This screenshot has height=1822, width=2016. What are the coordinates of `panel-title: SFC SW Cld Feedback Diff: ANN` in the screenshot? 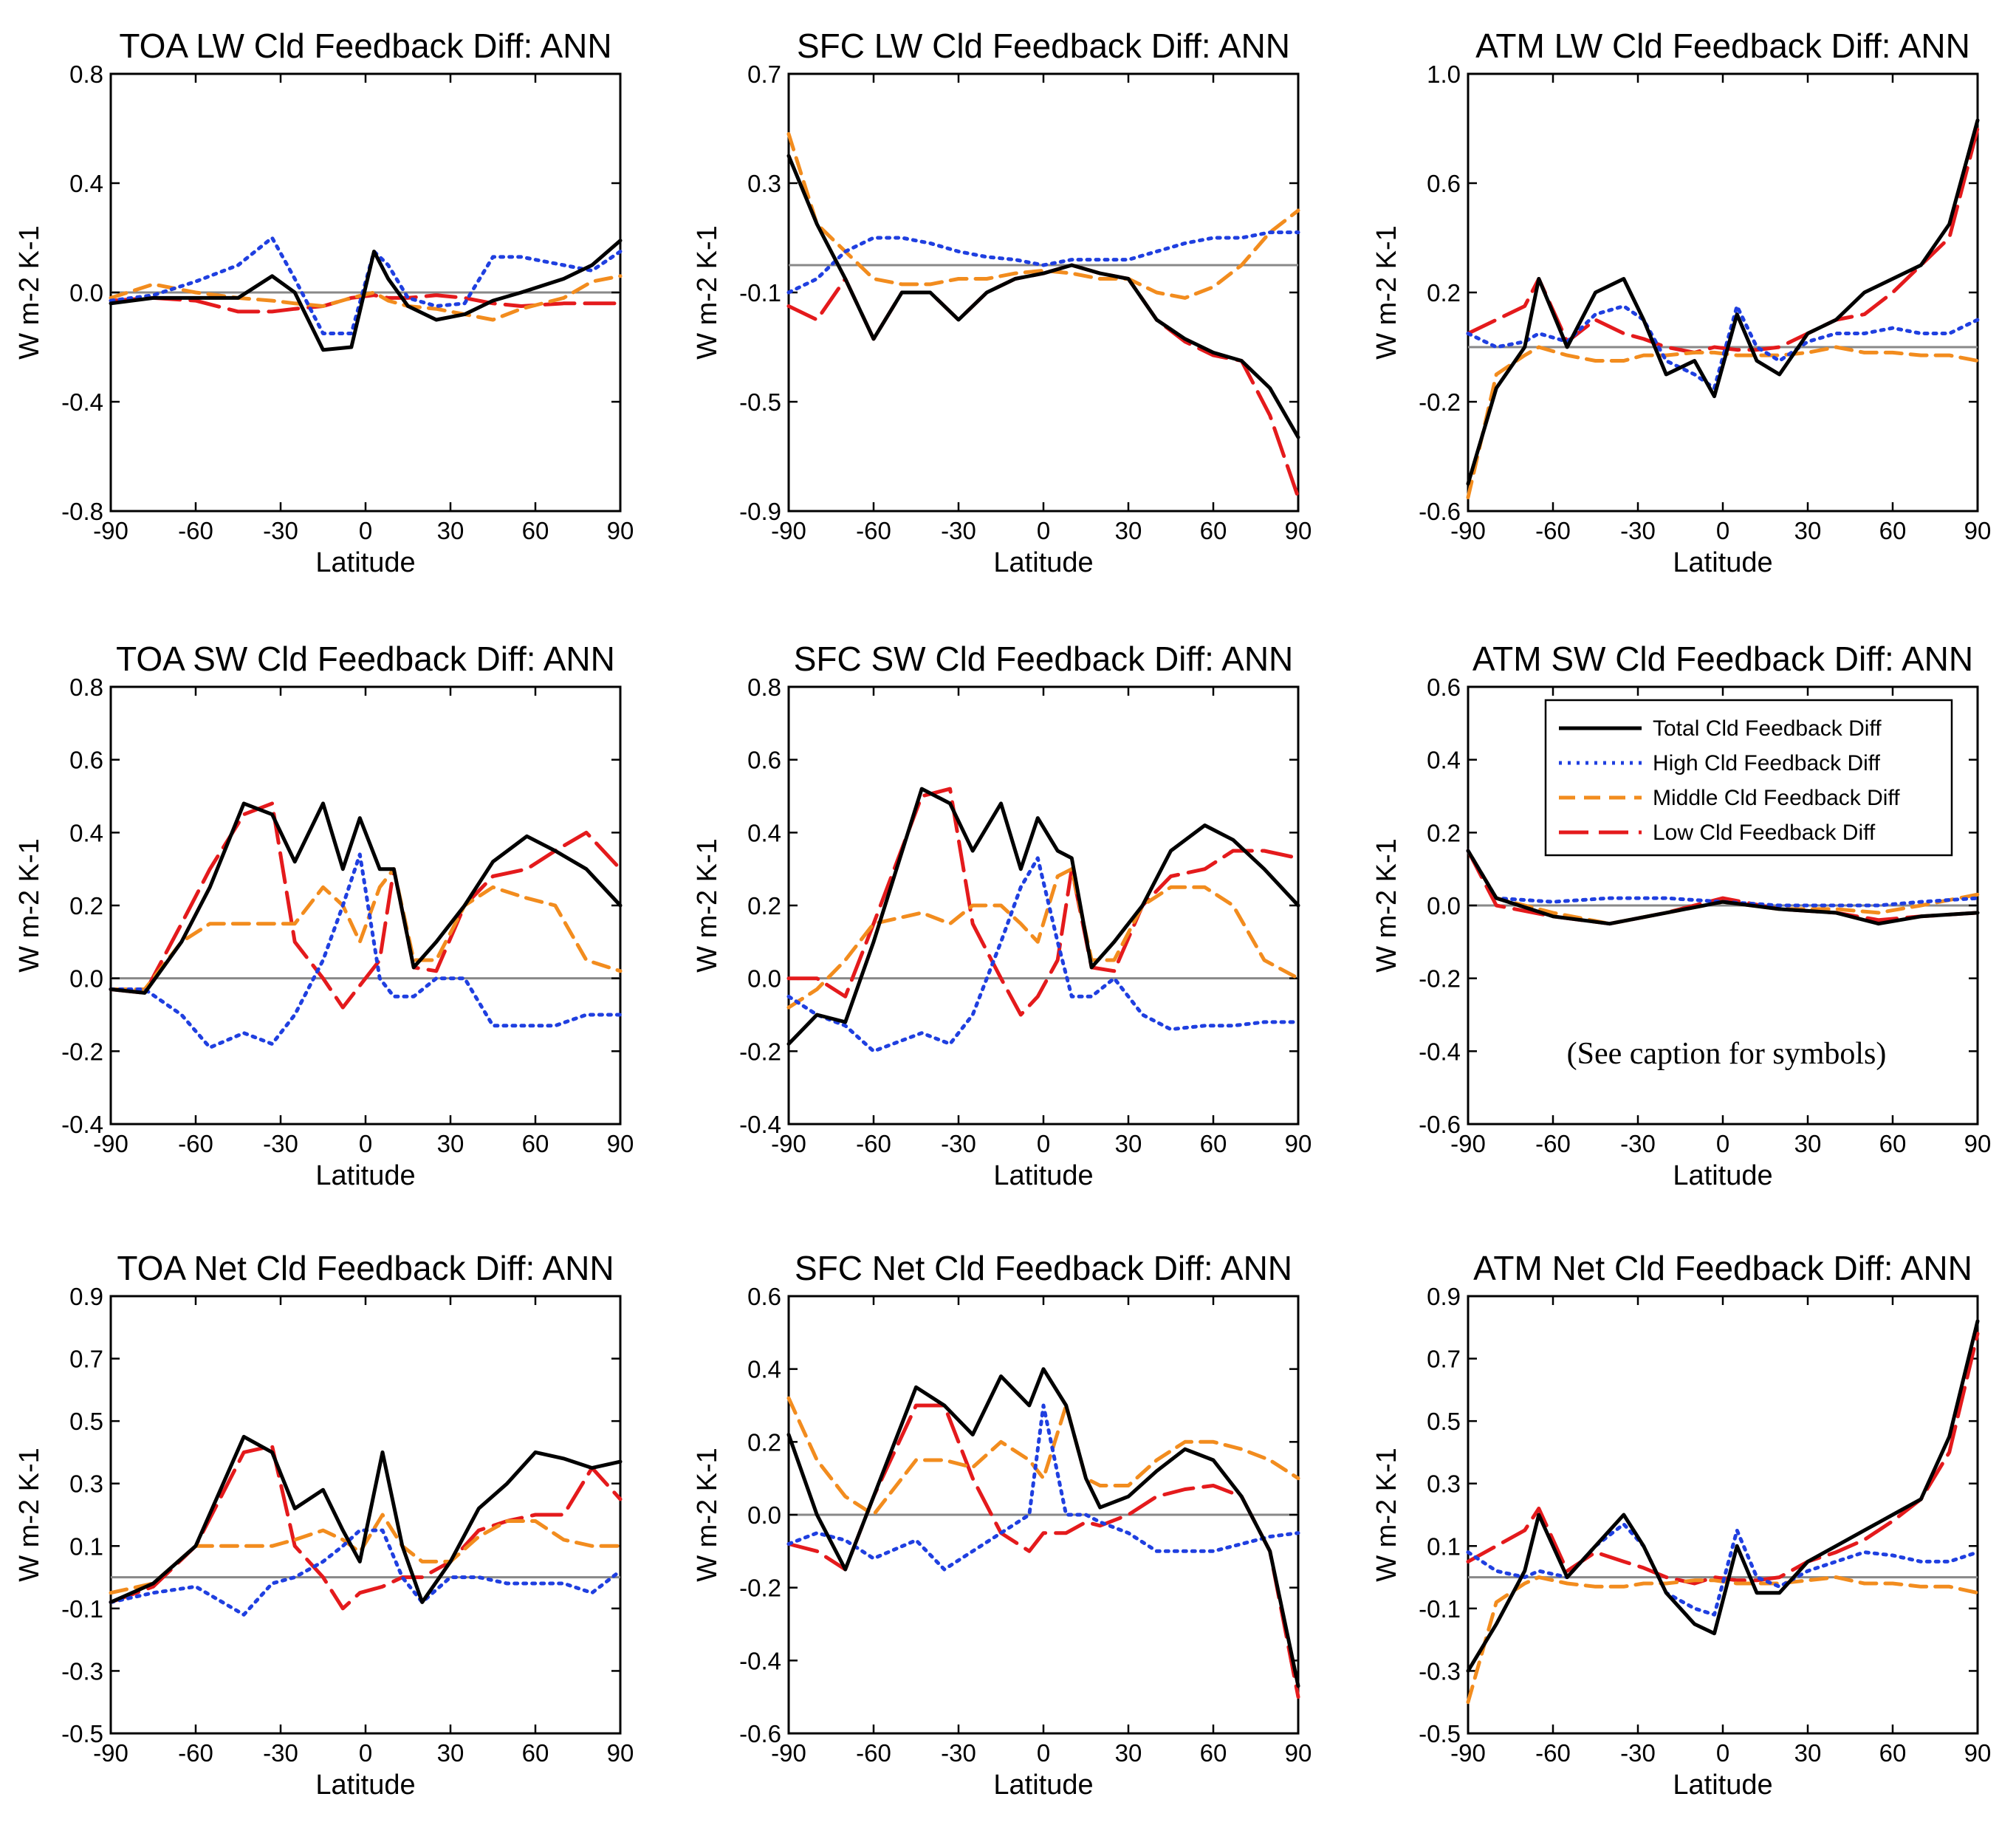 It's located at (1044, 659).